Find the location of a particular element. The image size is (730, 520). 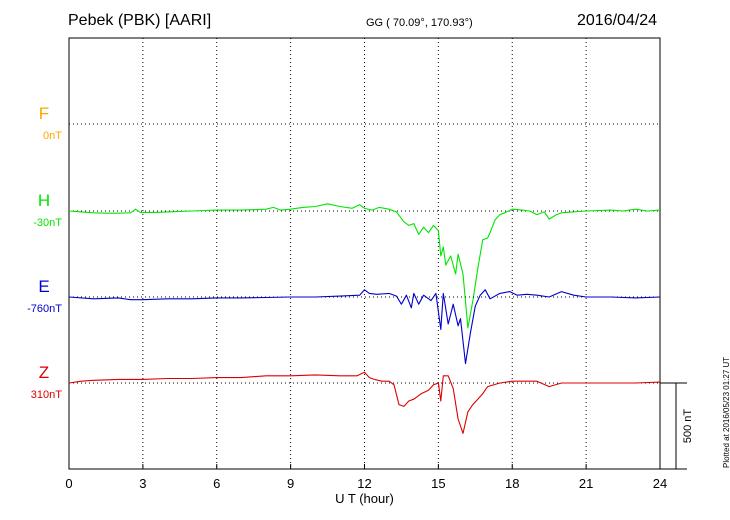

channel-label-f: F is located at coordinates (44, 113).